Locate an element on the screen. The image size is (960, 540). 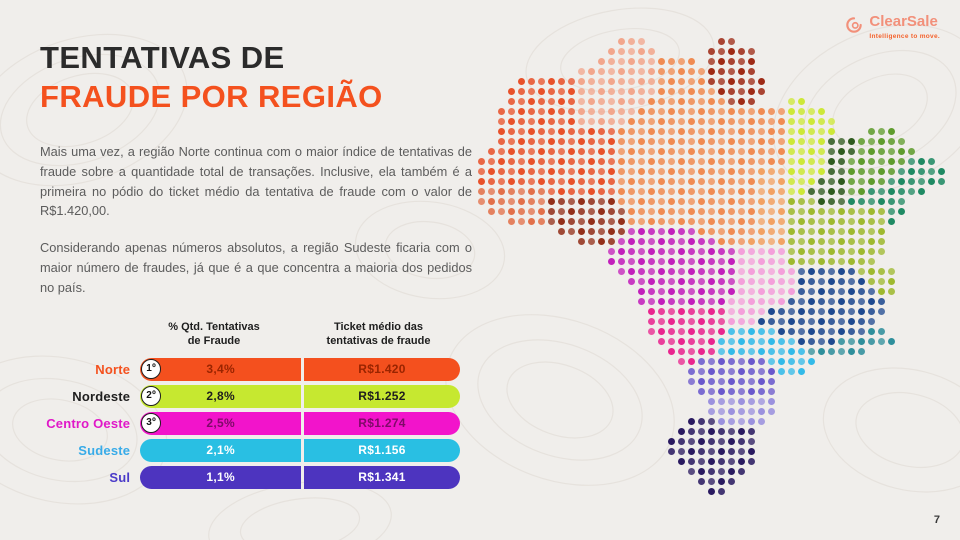
table-row: Centro Oeste 3º 2,5% R$1.274 is located at coordinates (250, 423).